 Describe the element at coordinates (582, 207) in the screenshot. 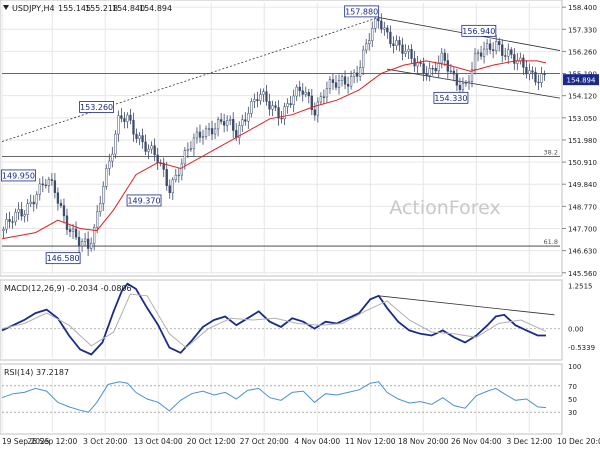

I see `price-y-tick-label: 148.770` at that location.